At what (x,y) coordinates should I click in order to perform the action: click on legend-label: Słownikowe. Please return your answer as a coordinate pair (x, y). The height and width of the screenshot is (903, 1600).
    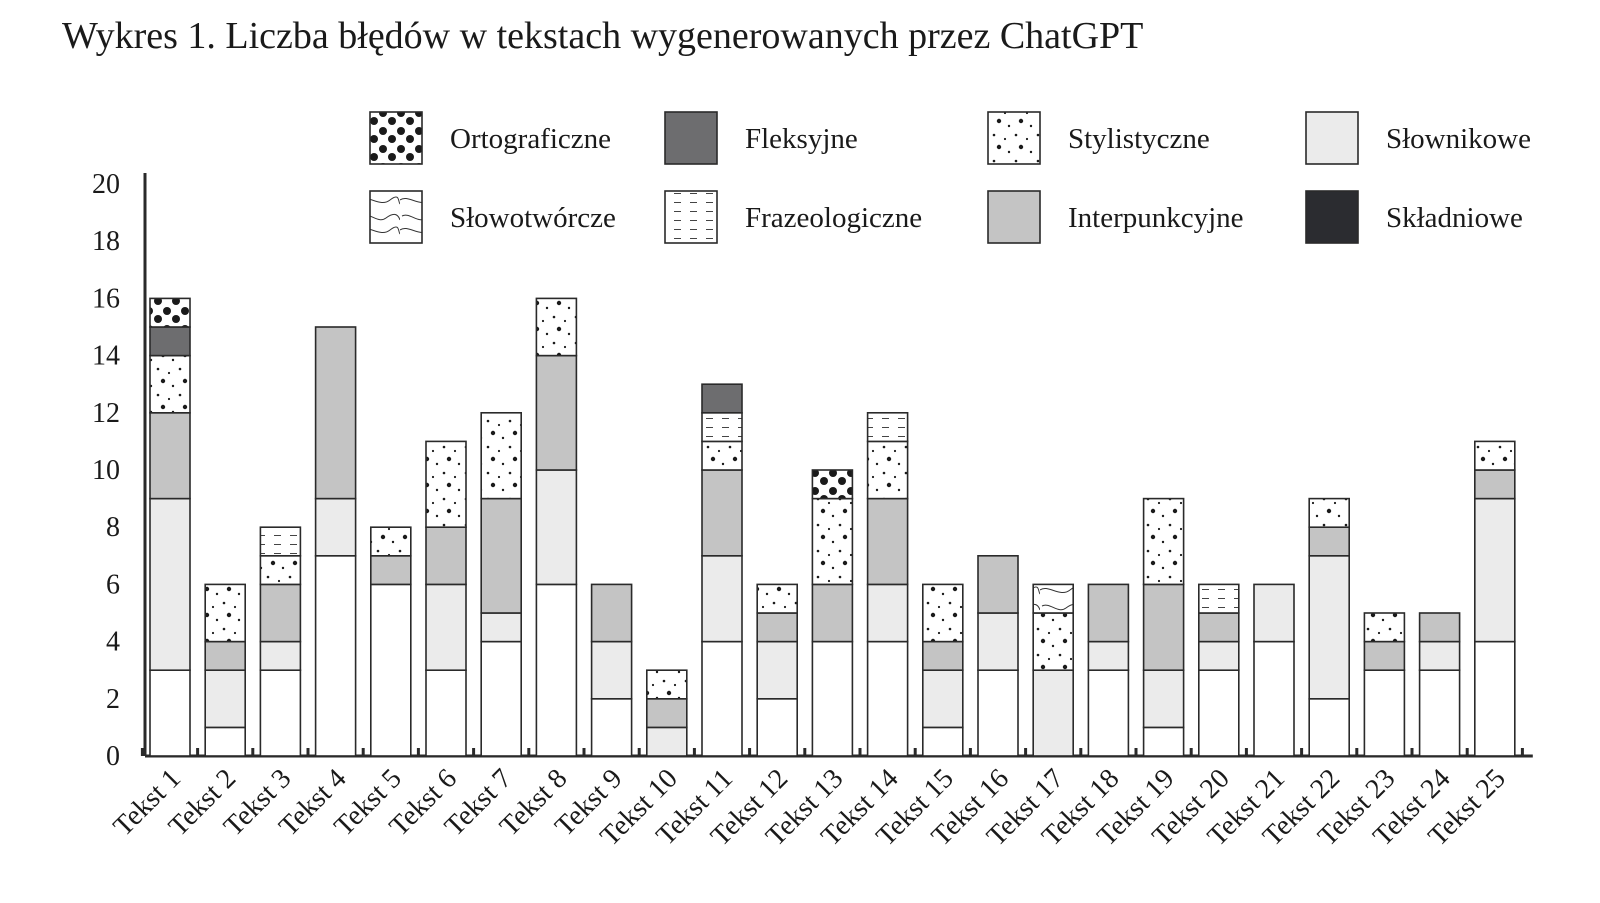
    Looking at the image, I should click on (1458, 139).